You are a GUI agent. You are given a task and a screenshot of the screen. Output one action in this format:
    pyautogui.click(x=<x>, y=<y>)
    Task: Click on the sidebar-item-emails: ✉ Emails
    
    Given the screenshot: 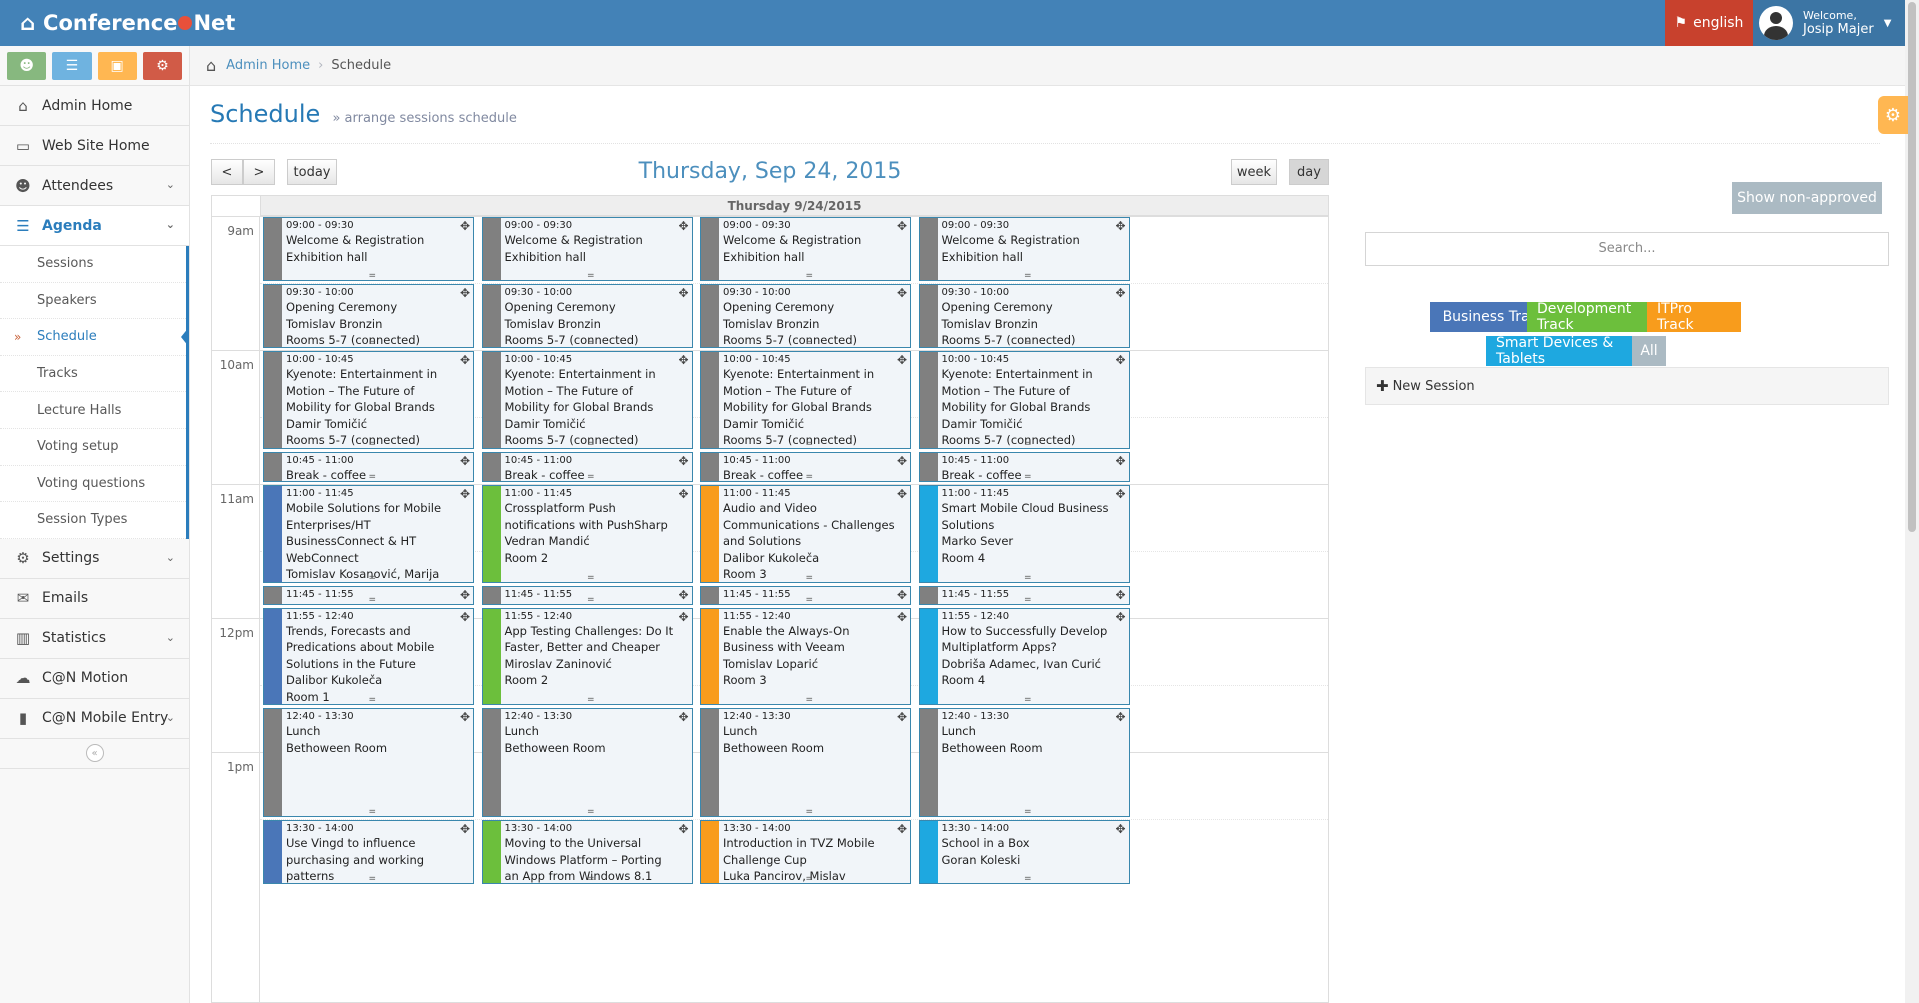 What is the action you would take?
    pyautogui.click(x=94, y=599)
    